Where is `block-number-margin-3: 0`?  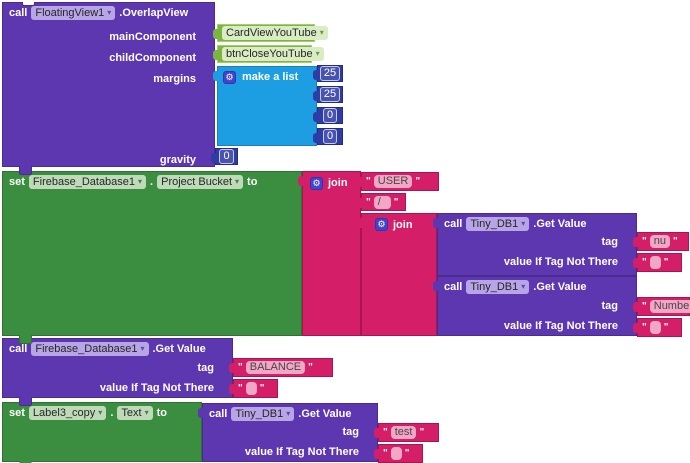
block-number-margin-3: 0 is located at coordinates (328, 115).